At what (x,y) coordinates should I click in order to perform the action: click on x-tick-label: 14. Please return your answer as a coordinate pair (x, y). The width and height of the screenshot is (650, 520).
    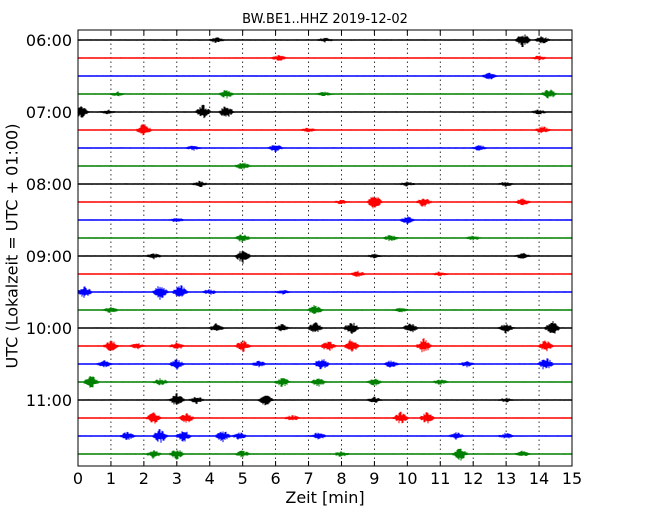
    Looking at the image, I should click on (539, 478).